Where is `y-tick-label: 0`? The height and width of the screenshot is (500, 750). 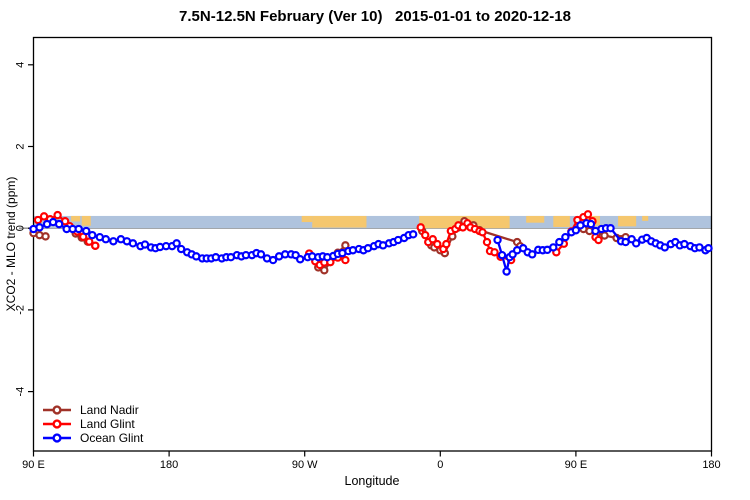 y-tick-label: 0 is located at coordinates (21, 228).